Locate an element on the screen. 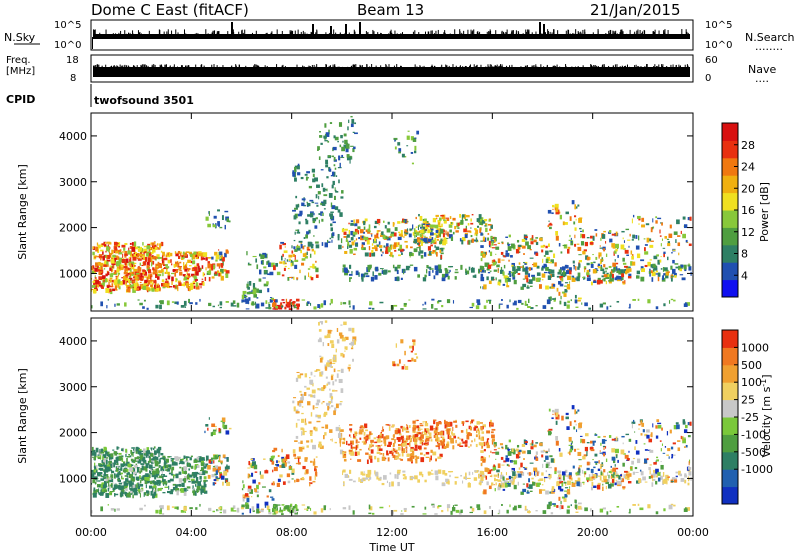 The height and width of the screenshot is (554, 800). colorbar-segment is located at coordinates (730, 184).